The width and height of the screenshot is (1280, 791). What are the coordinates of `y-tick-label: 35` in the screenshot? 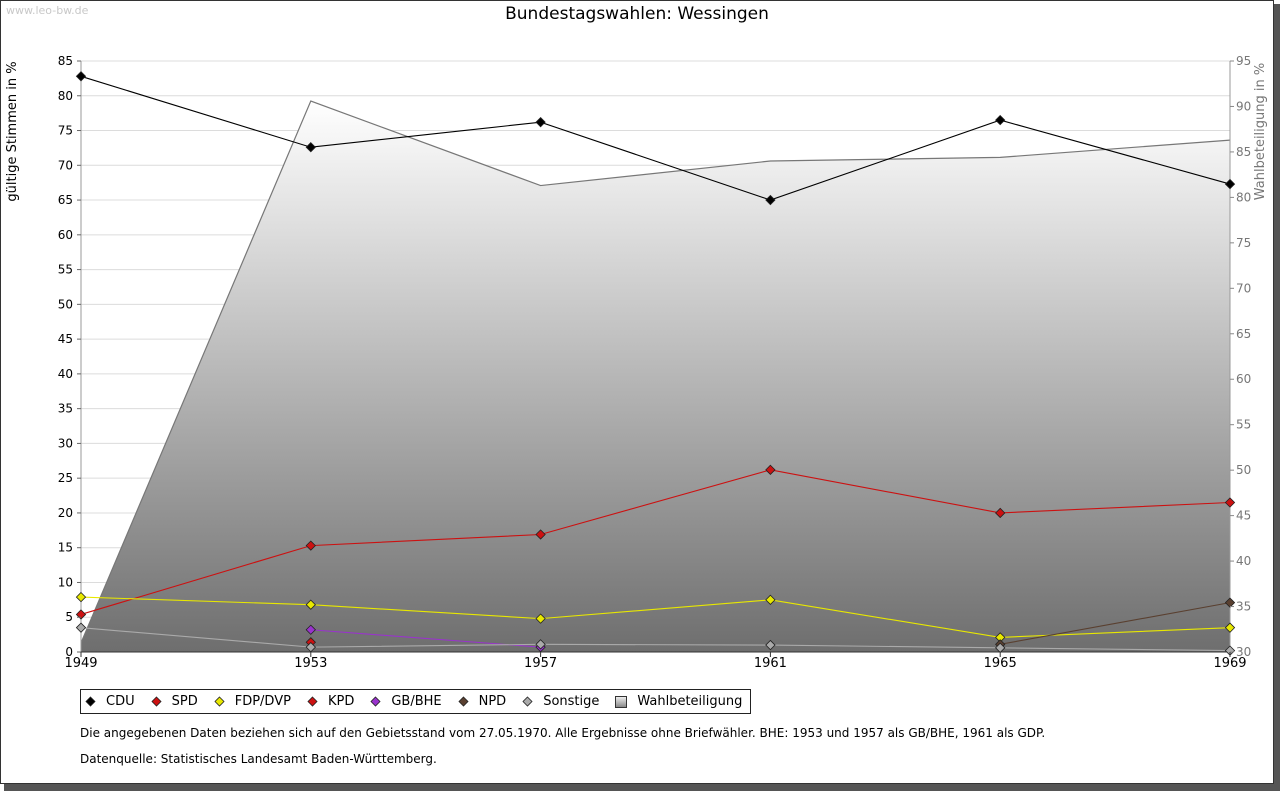 It's located at (65, 409).